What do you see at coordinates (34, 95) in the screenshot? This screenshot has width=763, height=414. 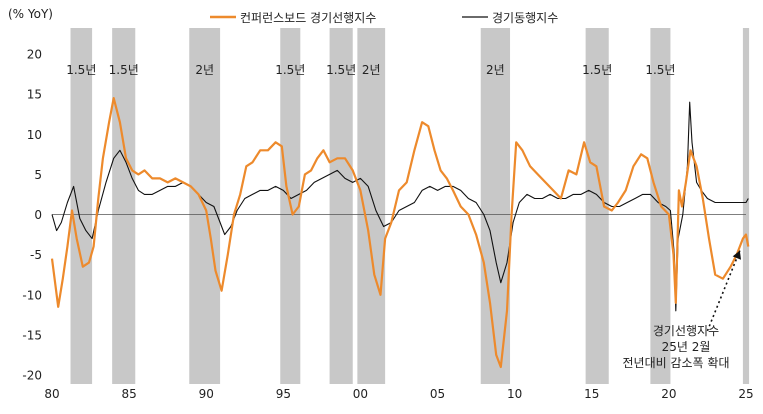 I see `y-tick-label: 15` at bounding box center [34, 95].